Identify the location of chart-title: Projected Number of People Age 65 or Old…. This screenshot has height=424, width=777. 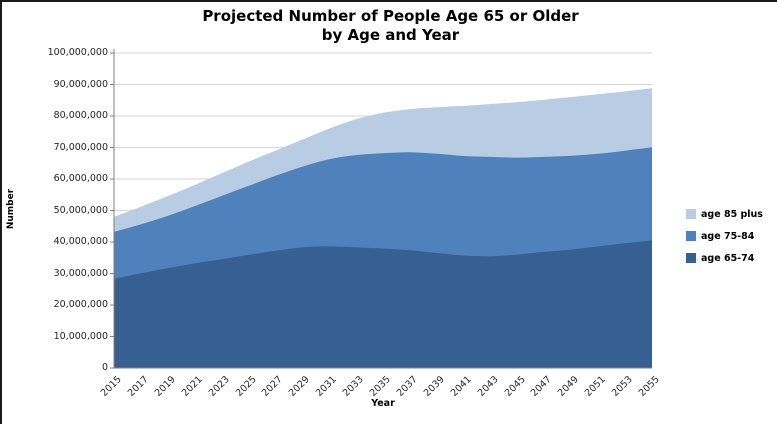
(389, 26).